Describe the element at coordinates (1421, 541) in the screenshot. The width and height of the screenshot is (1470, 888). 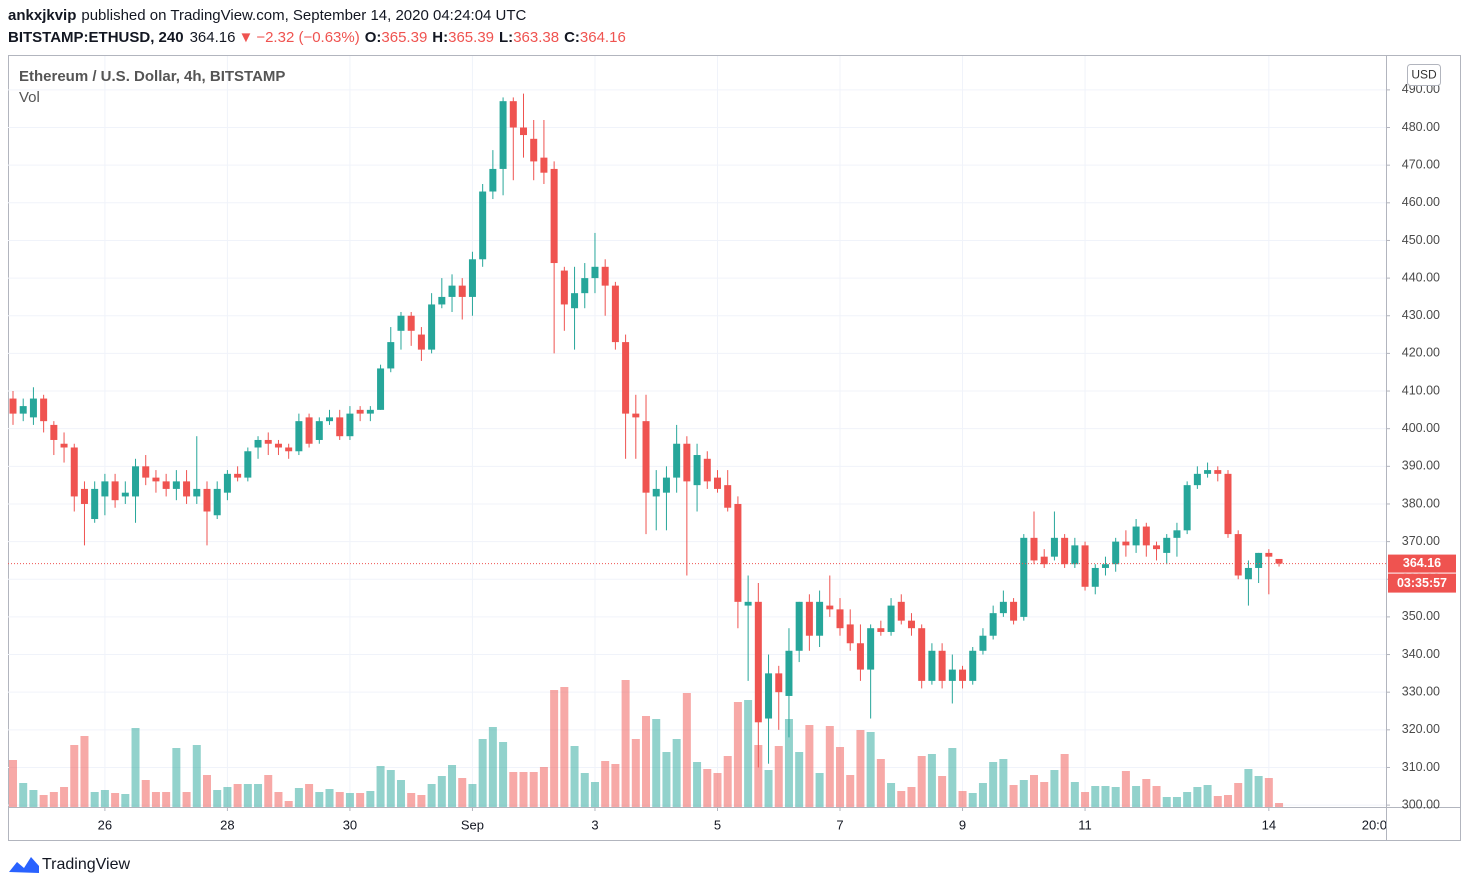
I see `y-tick-label: 370.00` at that location.